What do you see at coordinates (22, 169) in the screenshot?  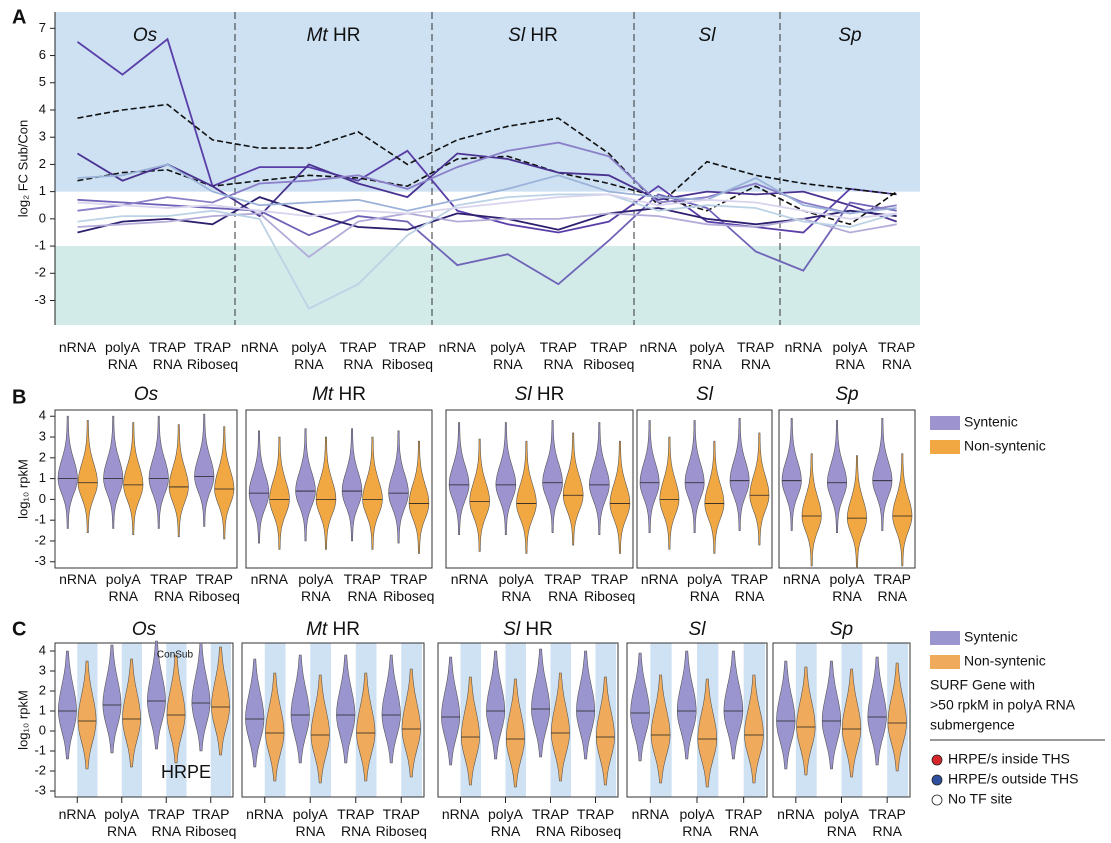 I see `y-axis-label: log₂ FC Sub/Con` at bounding box center [22, 169].